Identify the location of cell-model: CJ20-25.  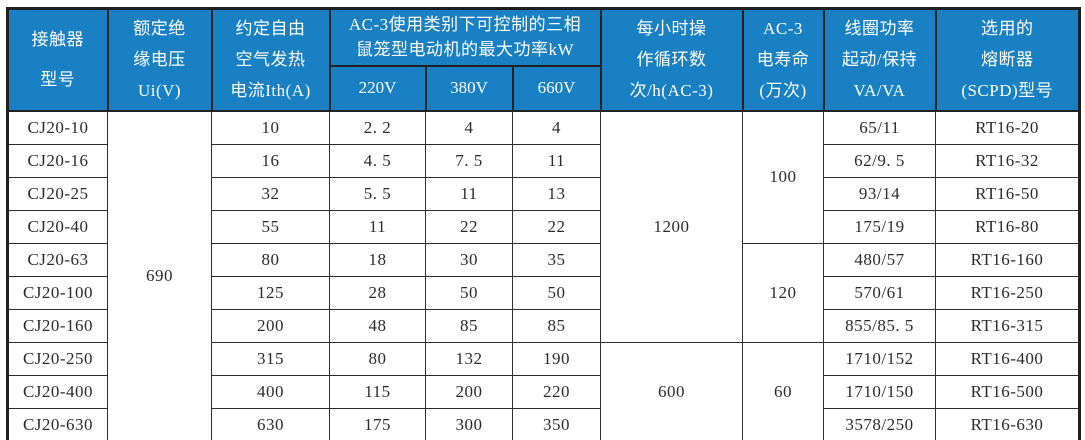
(57, 193).